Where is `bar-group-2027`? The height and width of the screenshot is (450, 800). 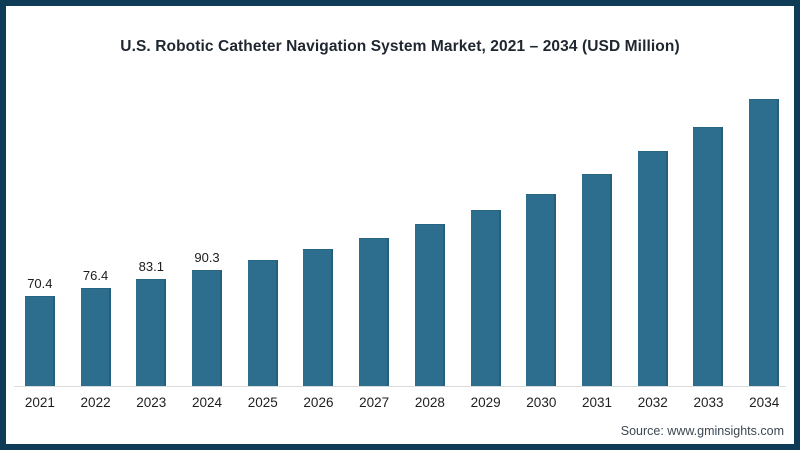
bar-group-2027 is located at coordinates (374, 224).